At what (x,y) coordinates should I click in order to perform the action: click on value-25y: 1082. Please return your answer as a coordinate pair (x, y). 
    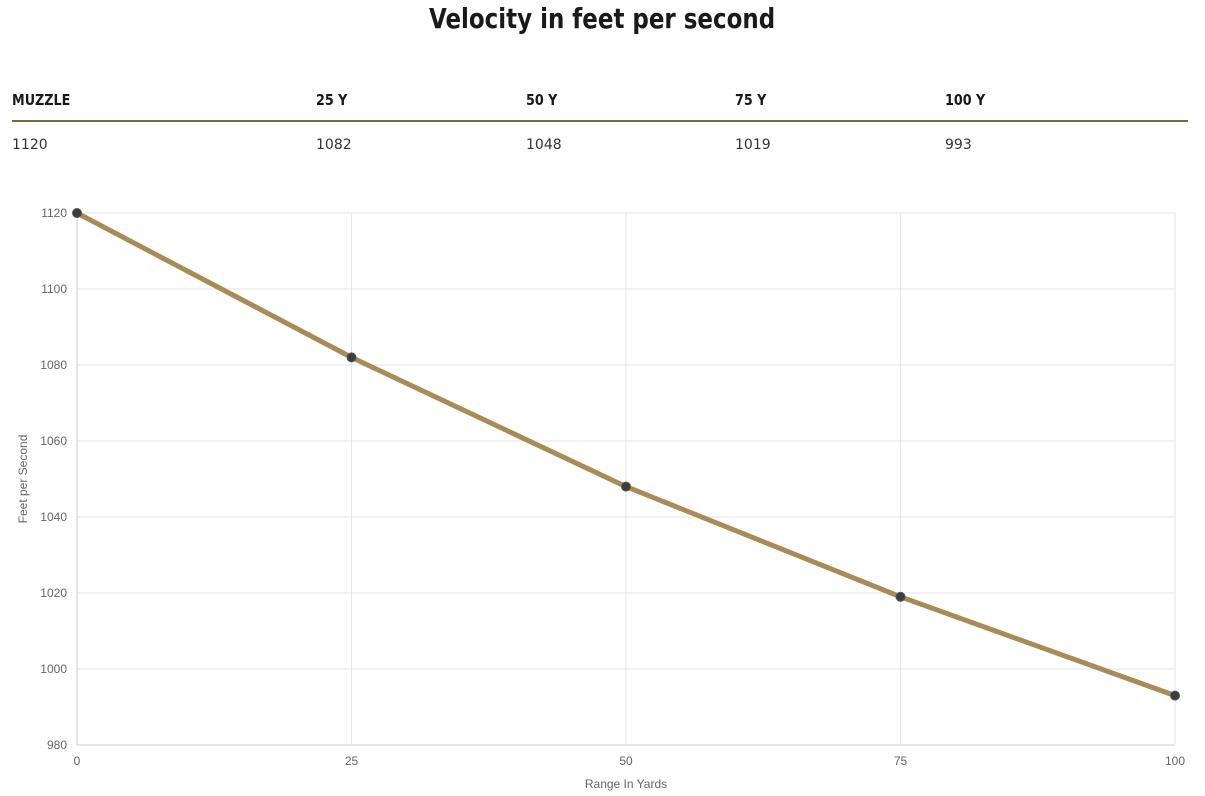
    Looking at the image, I should click on (334, 145).